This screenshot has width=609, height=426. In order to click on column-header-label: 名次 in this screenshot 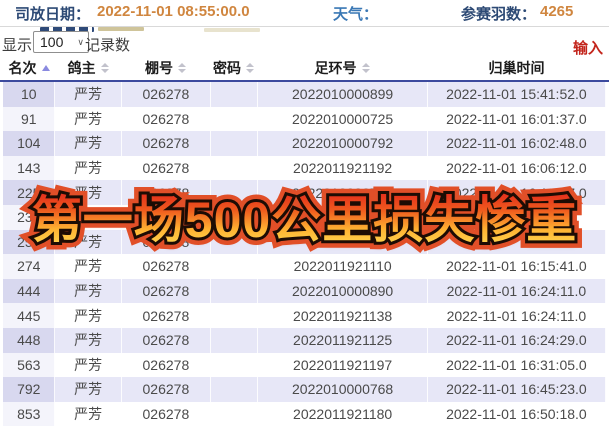, I will do `click(22, 68)`.